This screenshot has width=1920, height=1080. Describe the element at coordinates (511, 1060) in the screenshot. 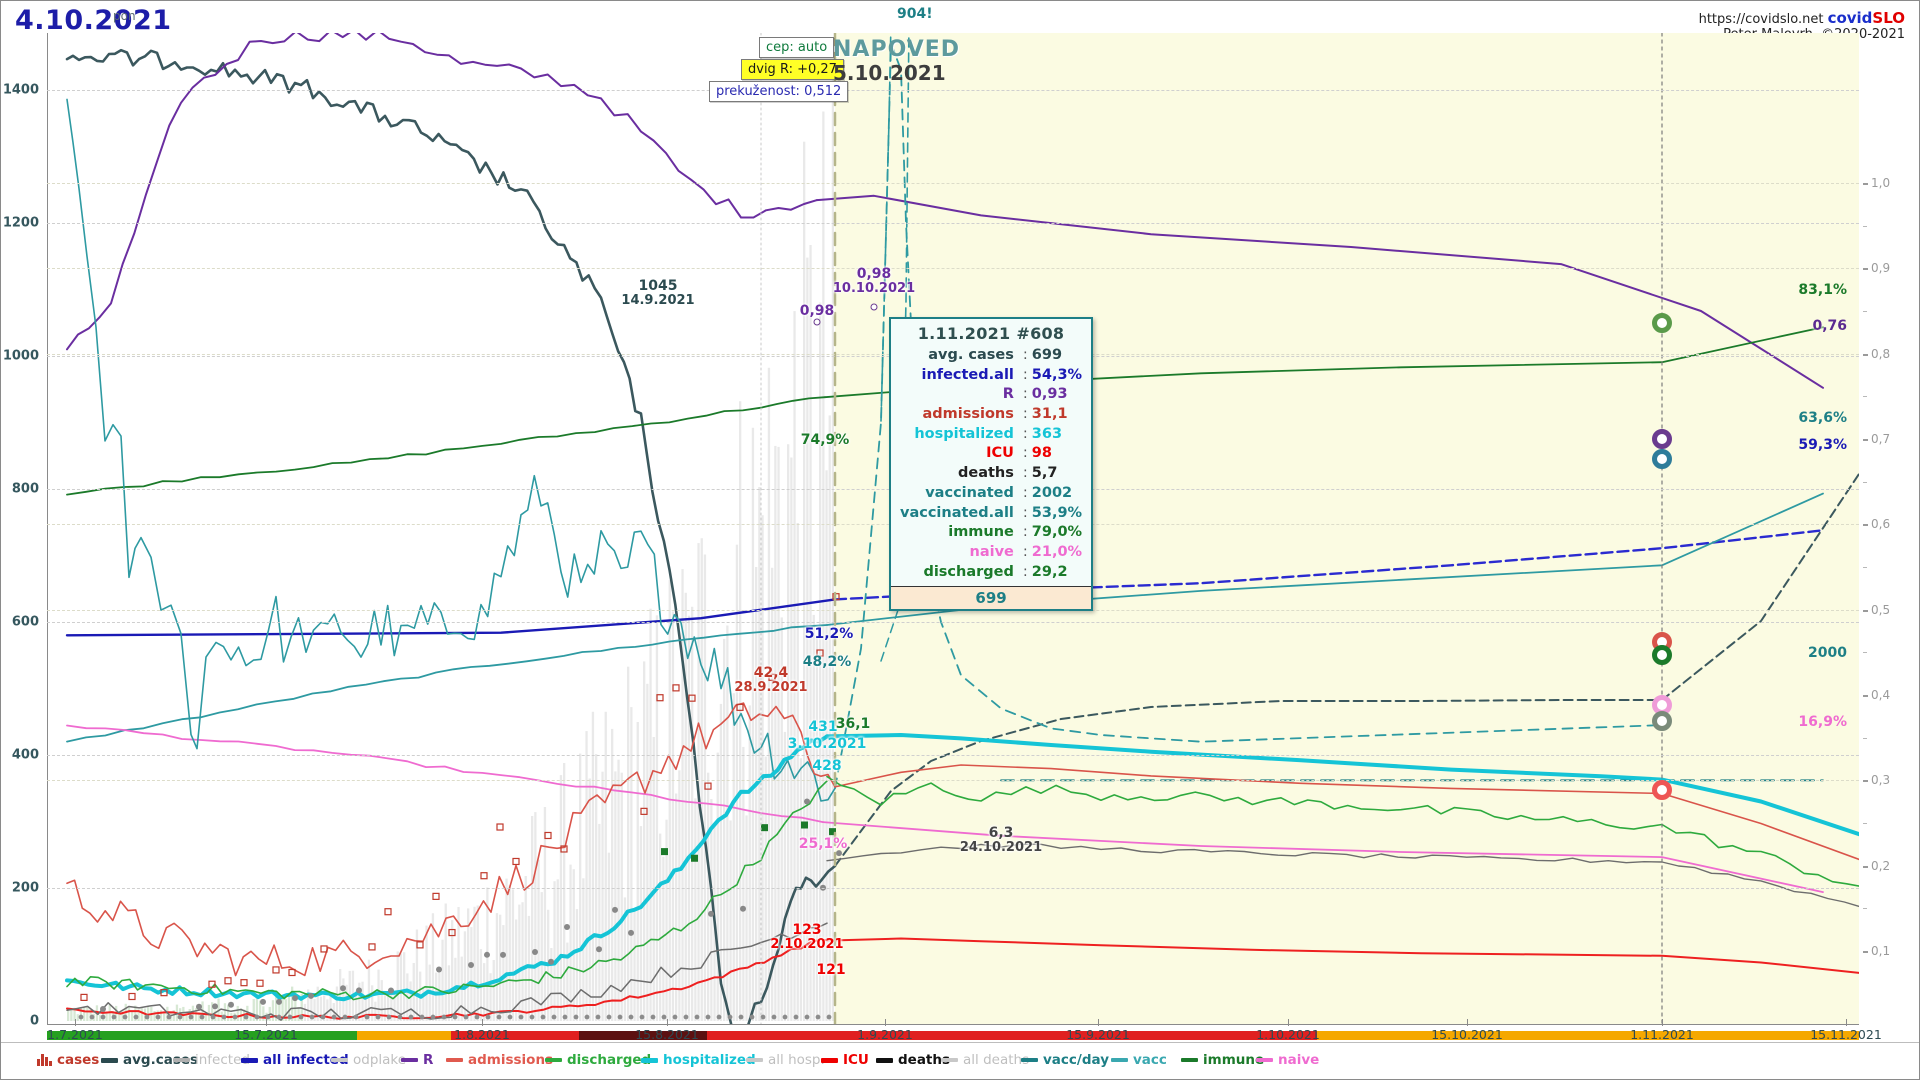

I see `legend-label: admissions` at that location.